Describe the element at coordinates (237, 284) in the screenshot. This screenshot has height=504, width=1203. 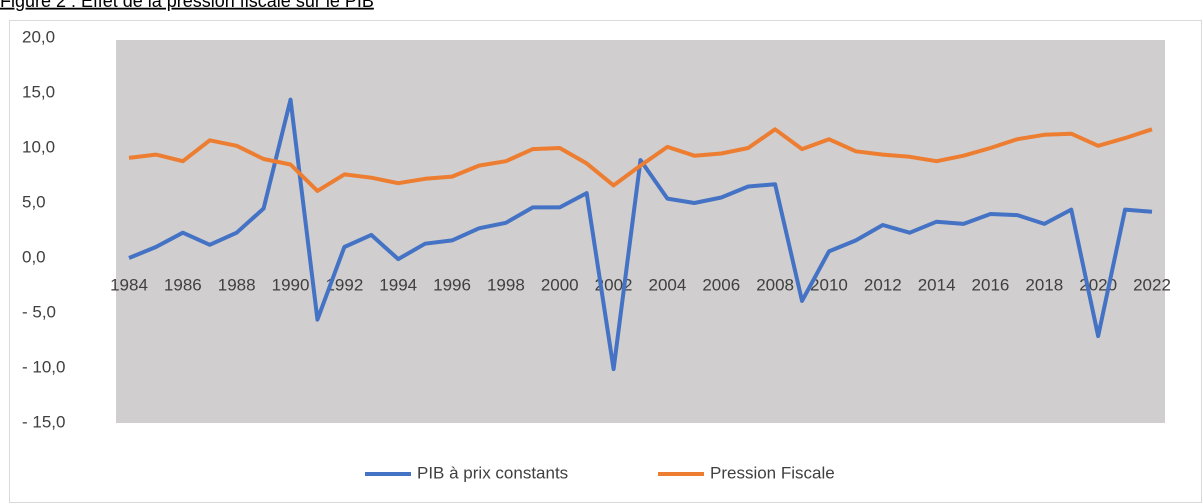
I see `x-tick-label: 1988` at that location.